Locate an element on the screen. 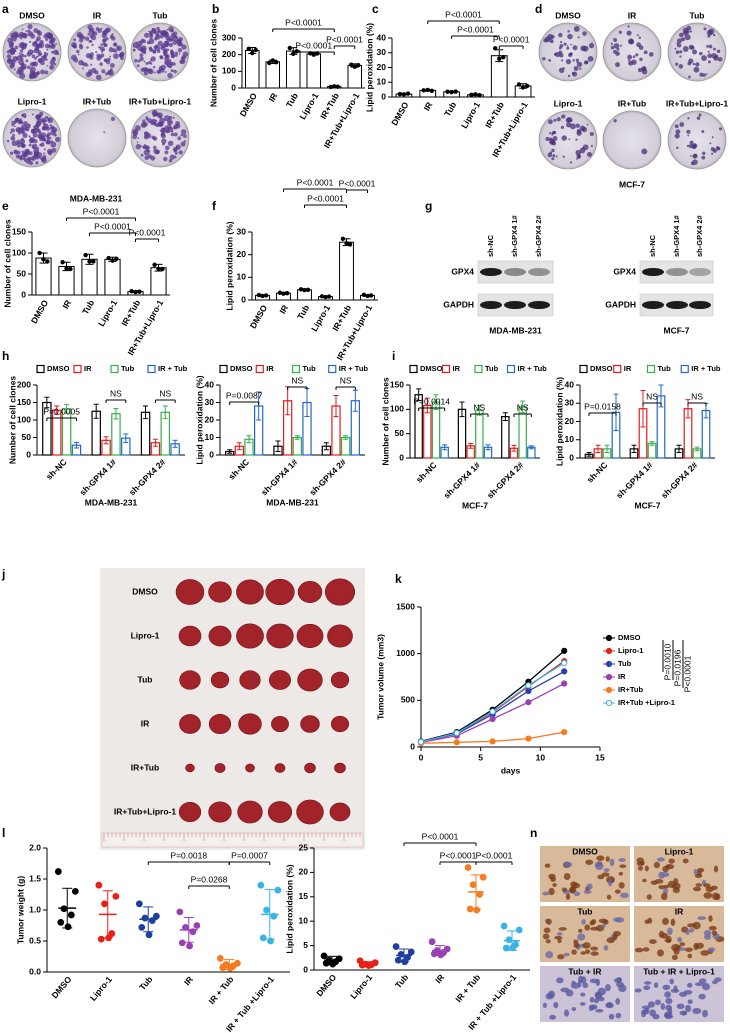  bar is located at coordinates (479, 434).